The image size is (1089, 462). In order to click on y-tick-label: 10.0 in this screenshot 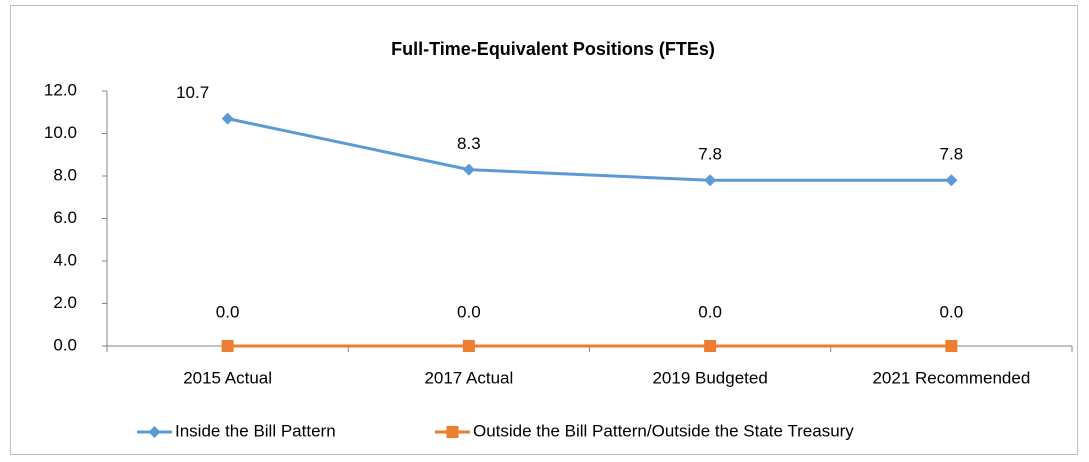, I will do `click(60, 132)`.